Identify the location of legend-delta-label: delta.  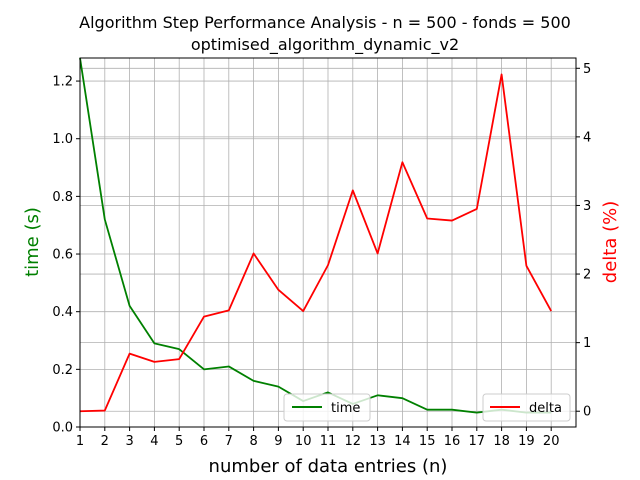
(545, 408).